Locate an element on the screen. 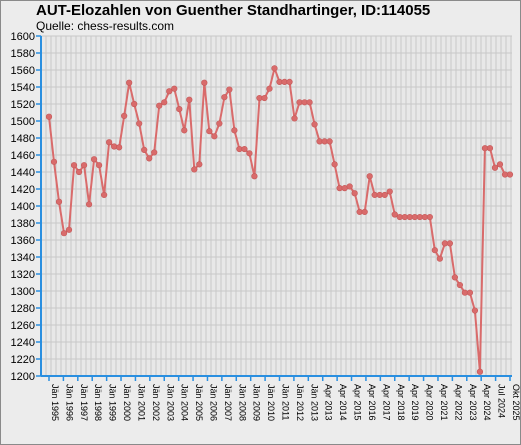 This screenshot has height=445, width=521. x-tick-label: Jän 2013 is located at coordinates (314, 402).